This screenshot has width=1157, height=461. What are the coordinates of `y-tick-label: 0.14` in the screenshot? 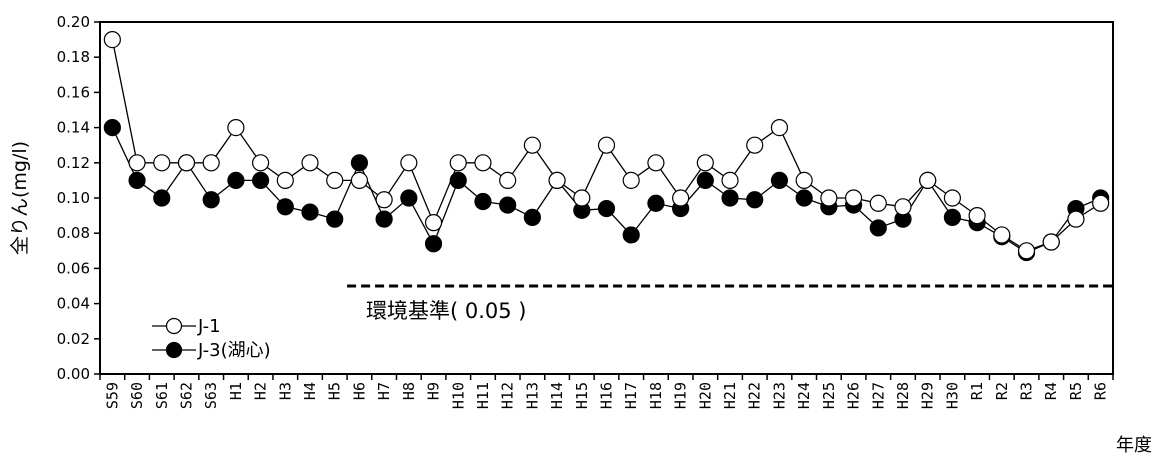 It's located at (73, 128).